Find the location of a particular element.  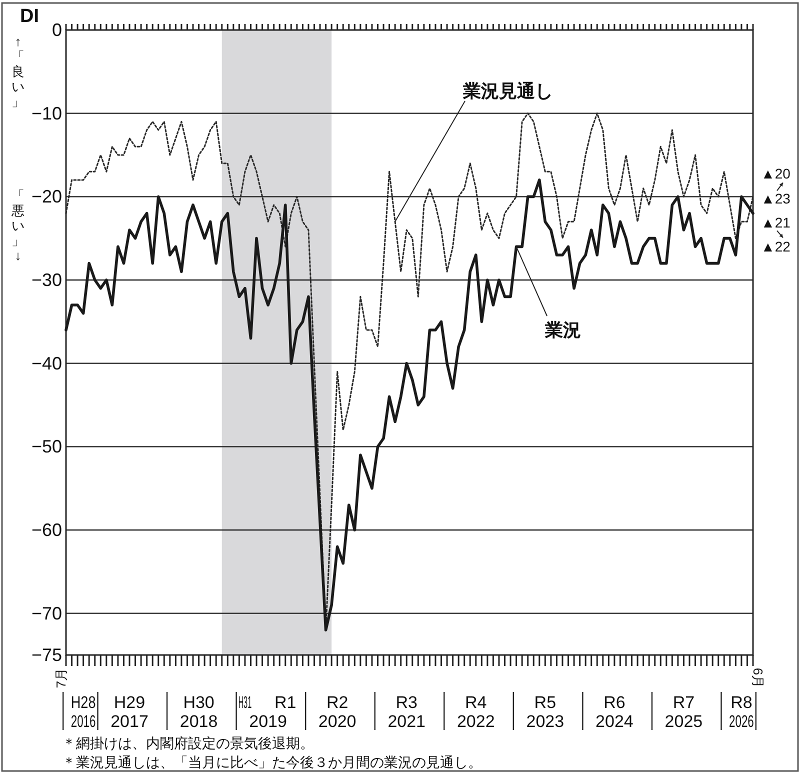

x-tick-label: 2022 is located at coordinates (475, 721).